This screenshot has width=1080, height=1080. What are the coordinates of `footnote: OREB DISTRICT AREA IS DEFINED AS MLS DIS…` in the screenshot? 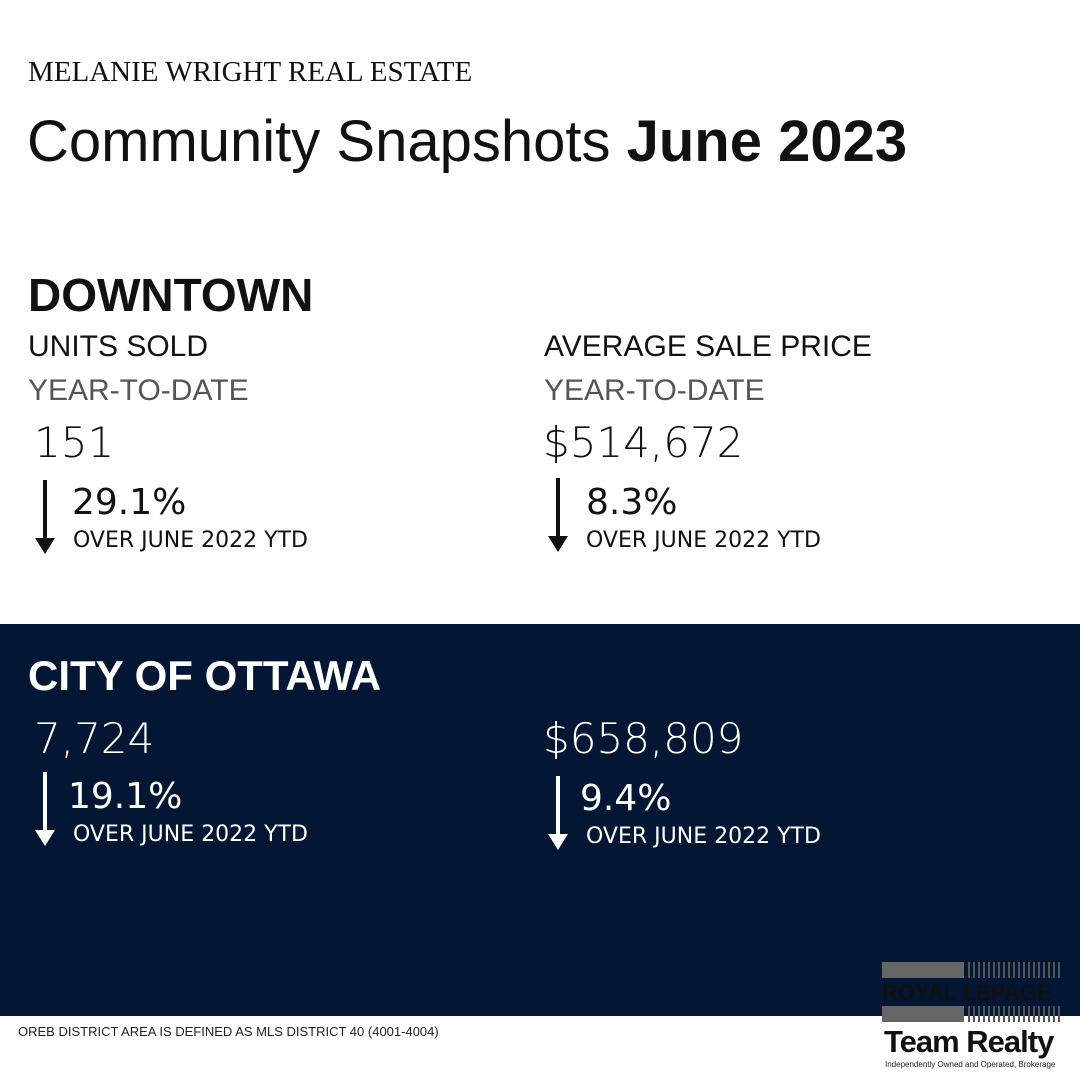 It's located at (228, 1031).